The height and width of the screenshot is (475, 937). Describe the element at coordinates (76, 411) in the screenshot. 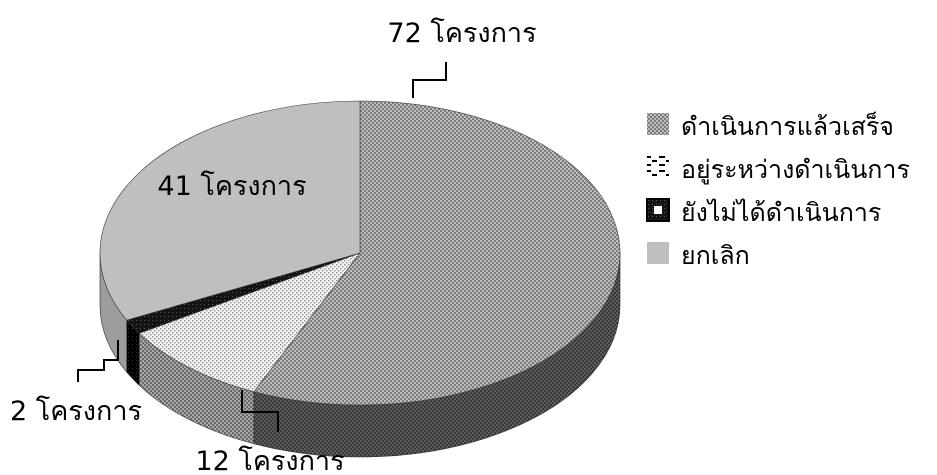

I see `data-label-2: 2 โครงการ` at that location.